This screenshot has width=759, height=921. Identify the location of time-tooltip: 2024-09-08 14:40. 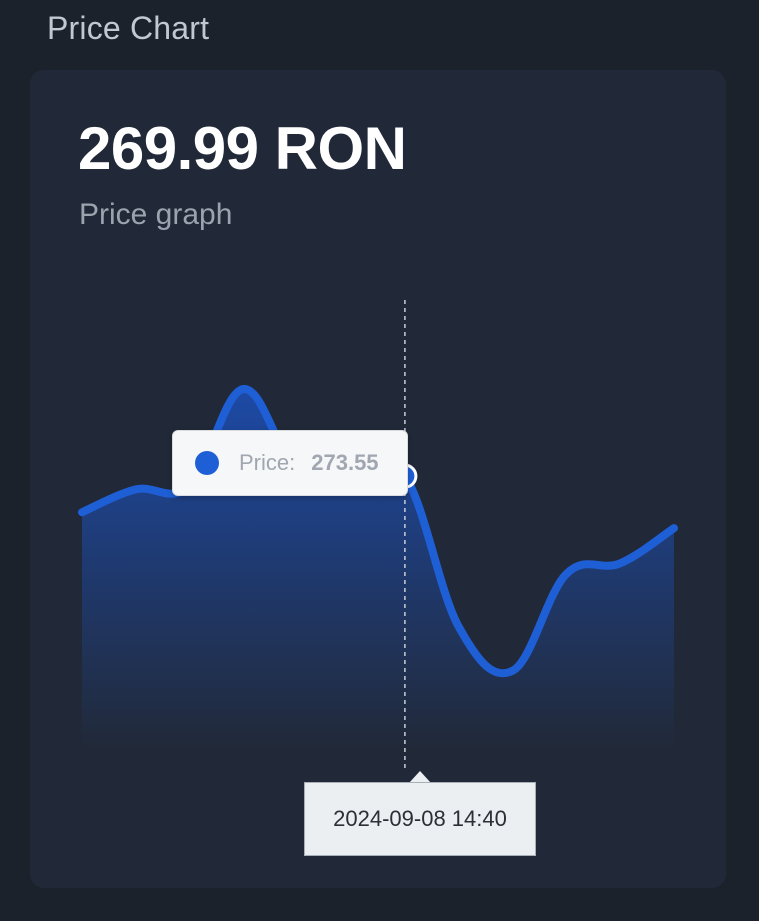
(420, 819).